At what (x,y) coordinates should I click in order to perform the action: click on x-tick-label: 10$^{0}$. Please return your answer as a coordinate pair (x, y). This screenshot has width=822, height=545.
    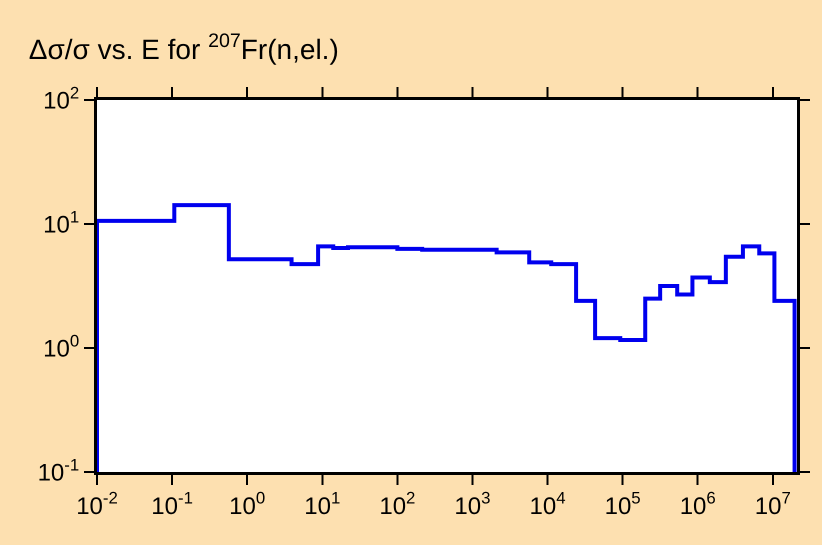
    Looking at the image, I should click on (247, 504).